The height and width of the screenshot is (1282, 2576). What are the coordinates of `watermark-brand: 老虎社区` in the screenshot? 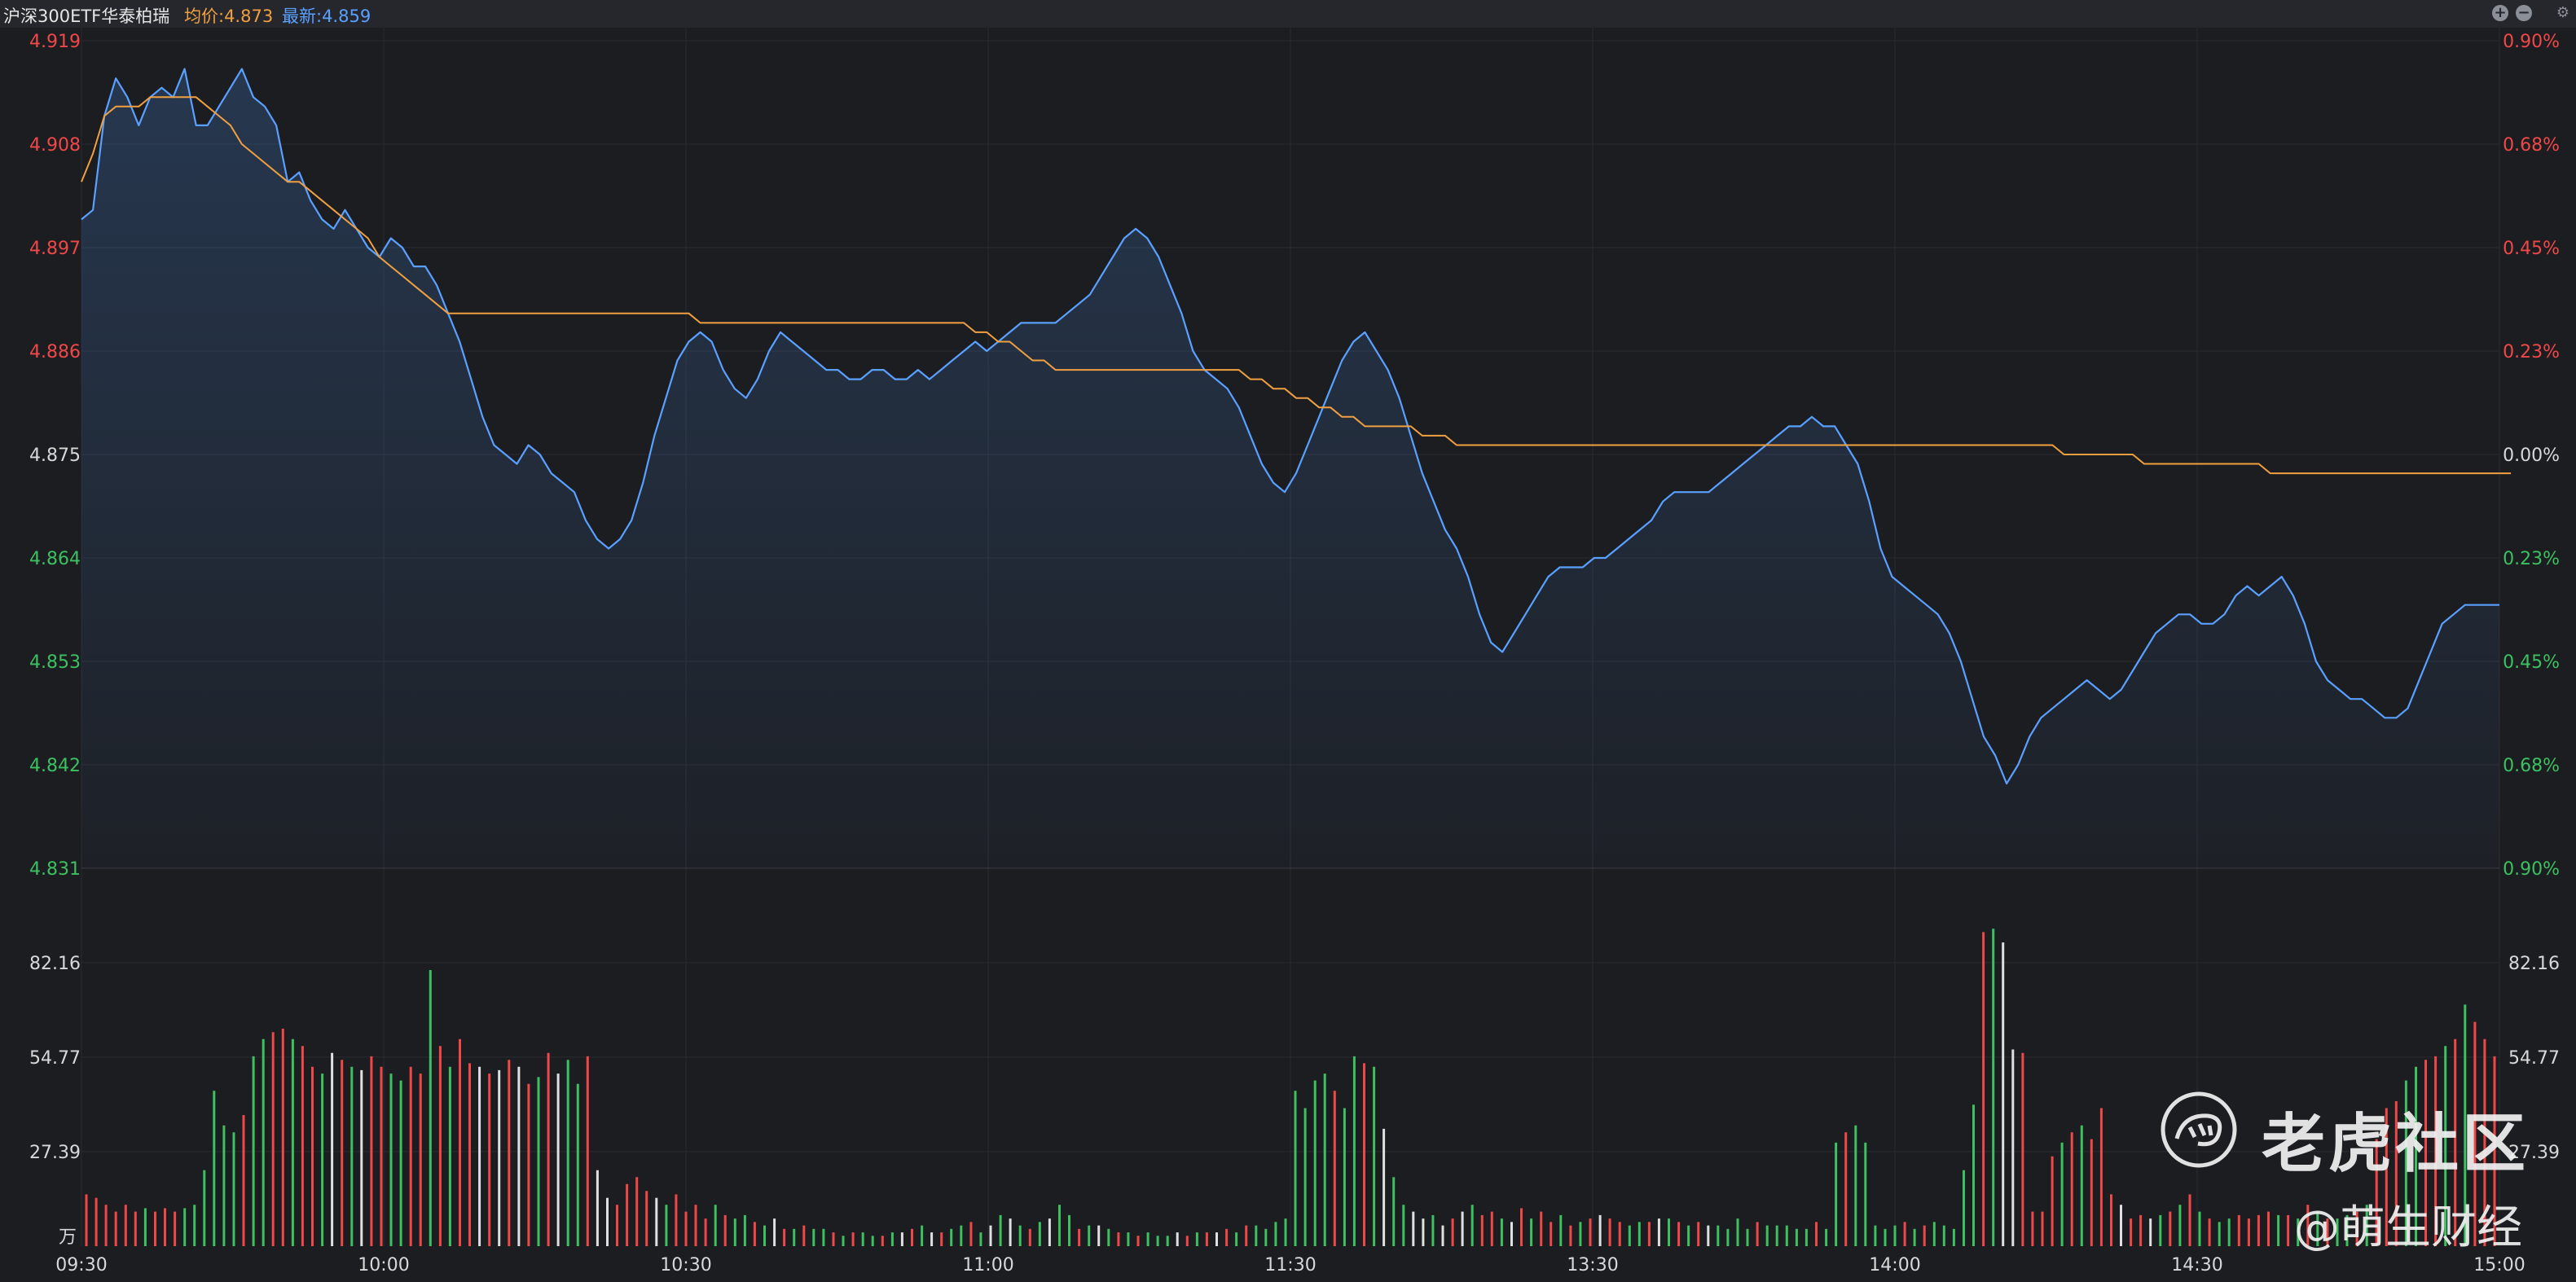 It's located at (2396, 1144).